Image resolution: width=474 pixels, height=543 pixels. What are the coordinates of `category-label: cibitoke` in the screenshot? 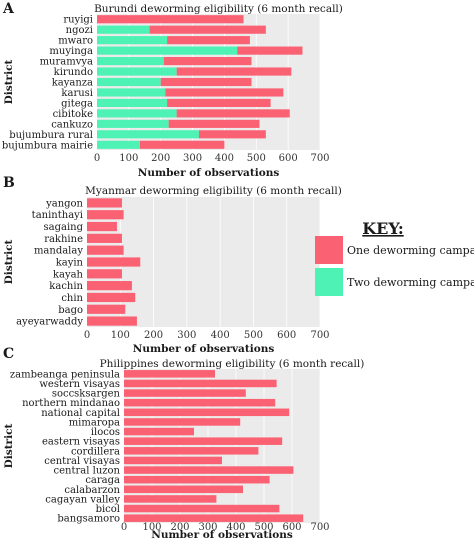 It's located at (73, 114).